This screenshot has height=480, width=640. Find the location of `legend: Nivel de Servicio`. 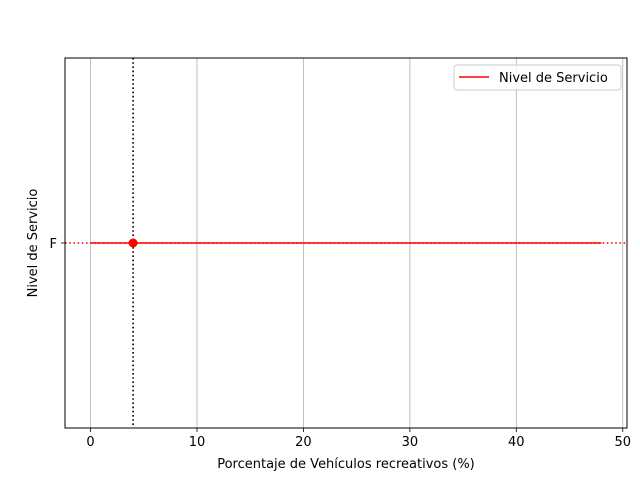

legend: Nivel de Servicio is located at coordinates (537, 77).